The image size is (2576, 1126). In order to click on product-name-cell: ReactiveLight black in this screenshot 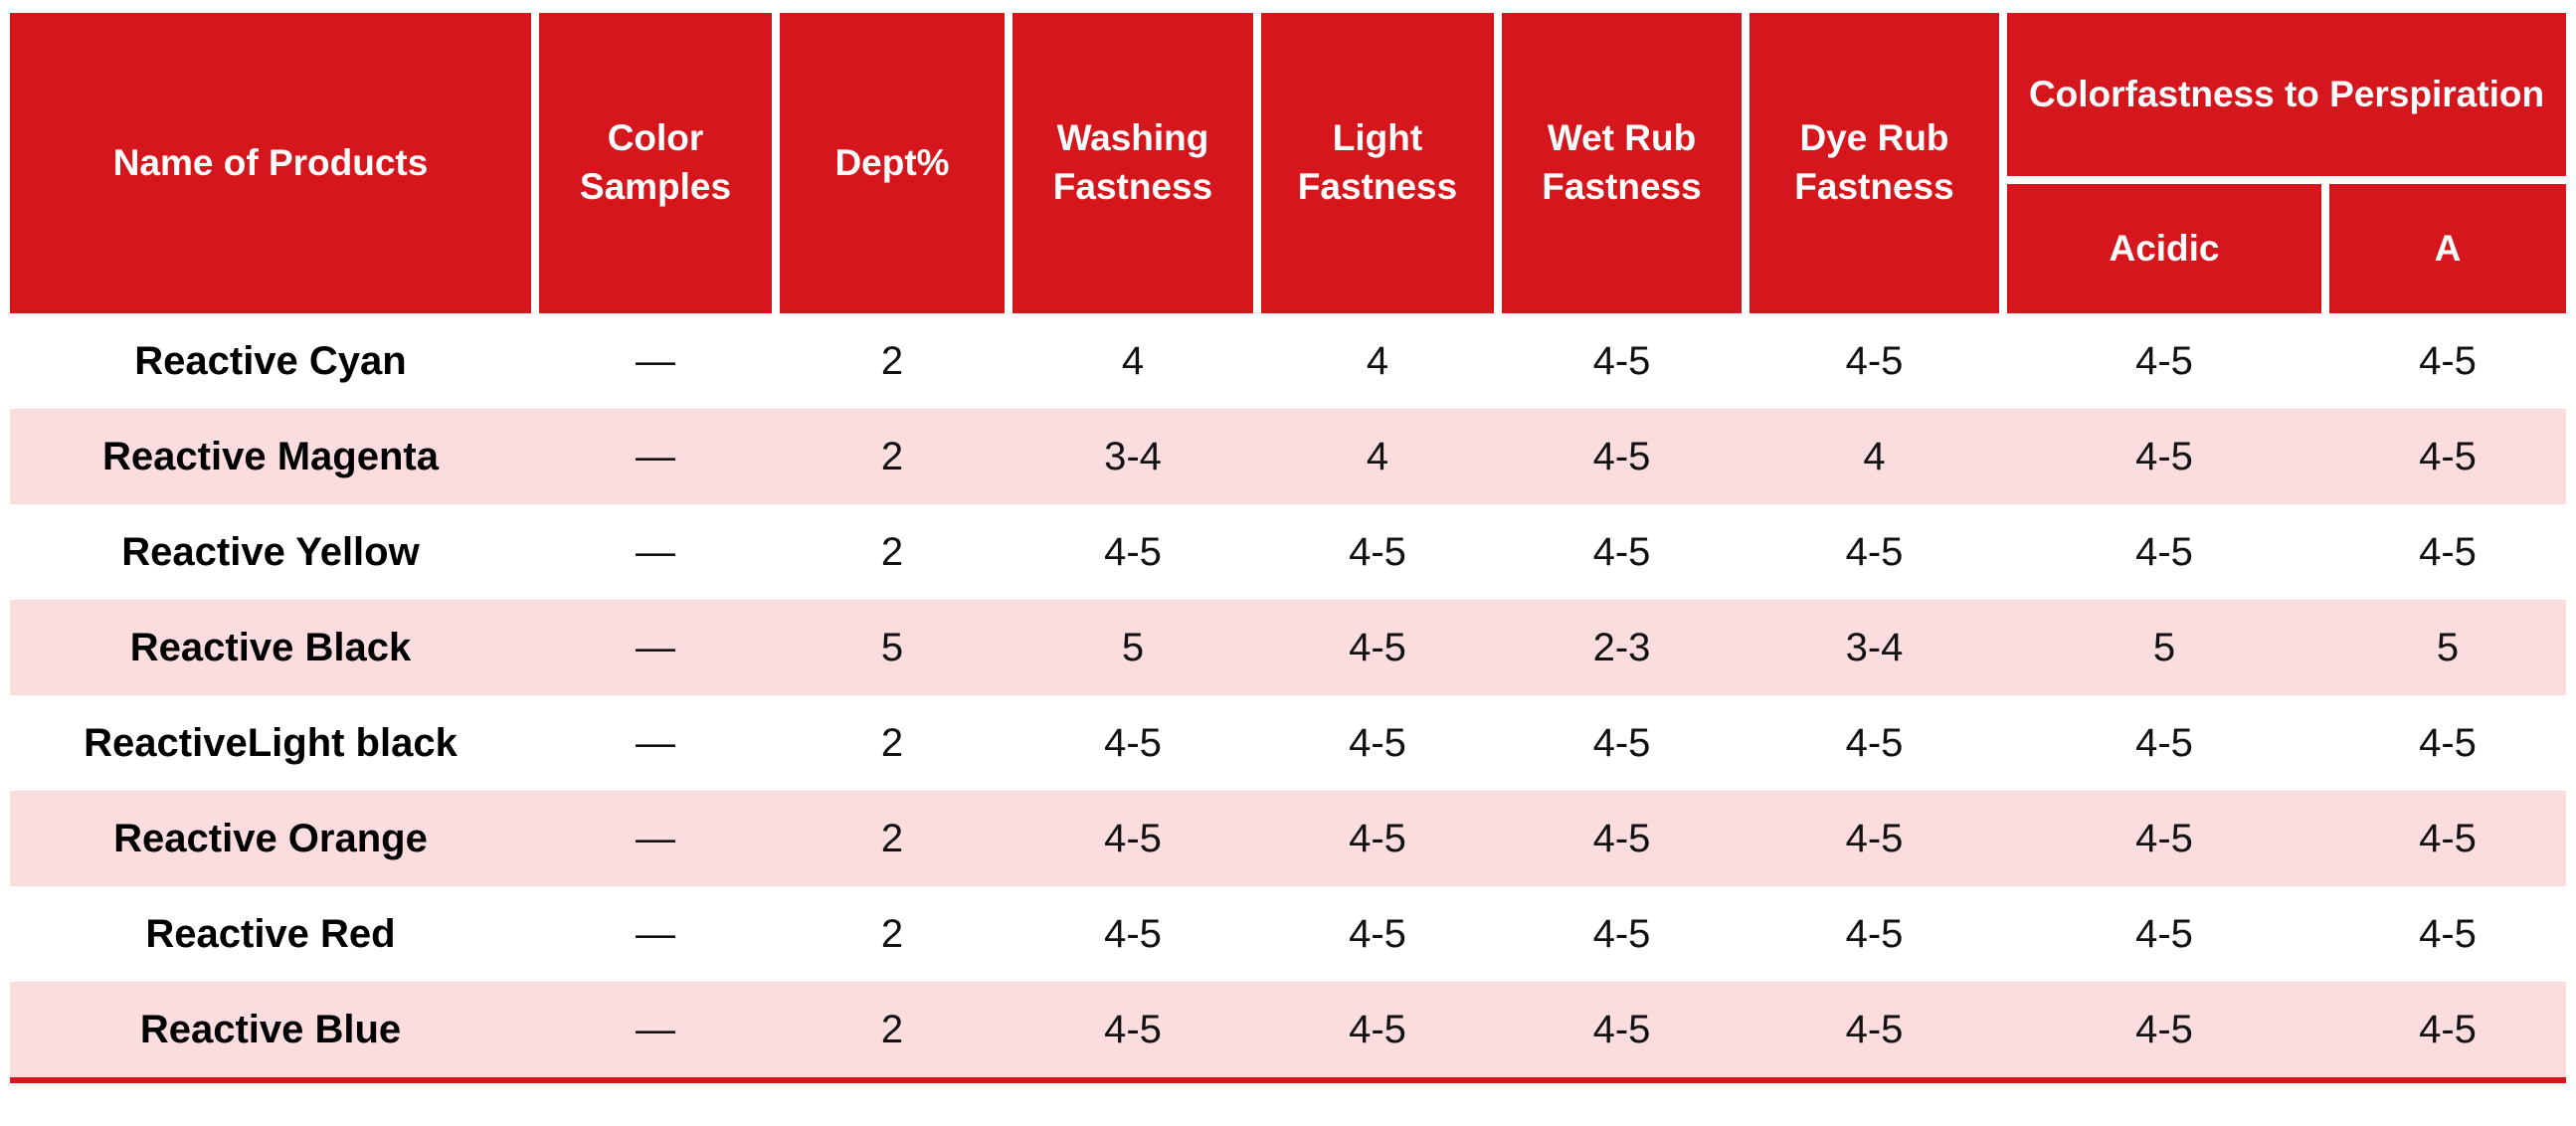, I will do `click(271, 742)`.